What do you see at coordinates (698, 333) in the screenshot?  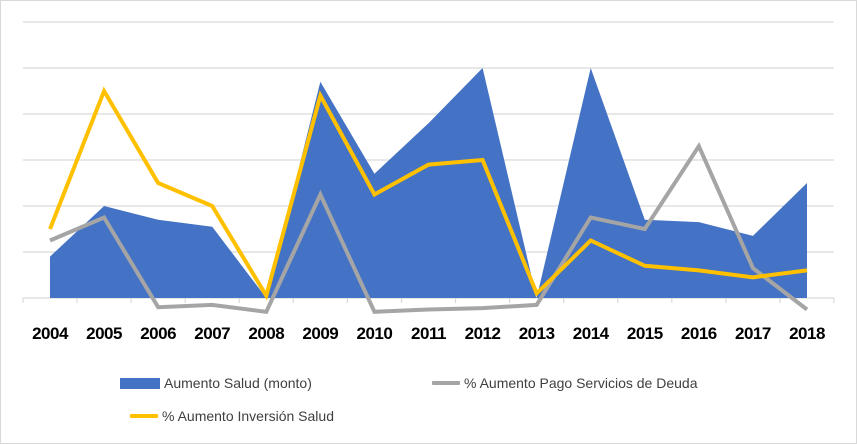 I see `x-axis-label: 2016` at bounding box center [698, 333].